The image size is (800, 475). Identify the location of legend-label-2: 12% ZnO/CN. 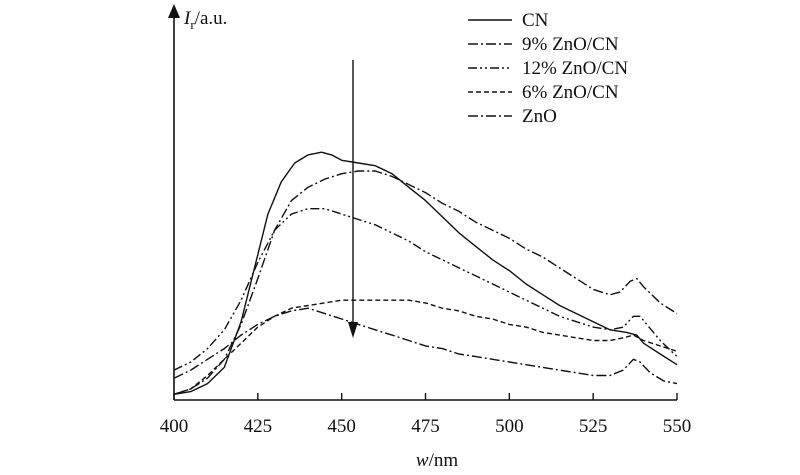
(575, 68).